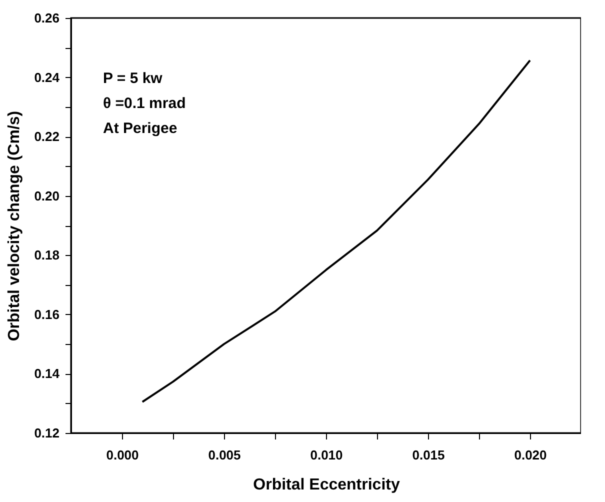 The width and height of the screenshot is (605, 502). Describe the element at coordinates (428, 455) in the screenshot. I see `x-tick-label: 0.015` at that location.